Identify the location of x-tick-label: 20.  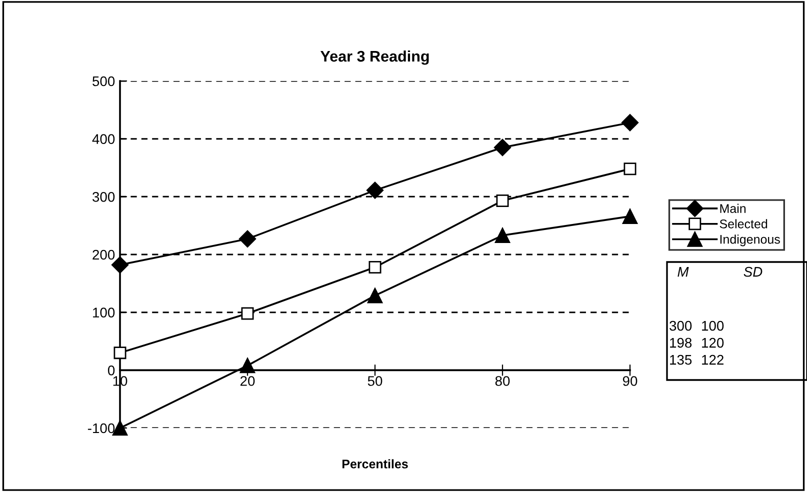
(247, 381).